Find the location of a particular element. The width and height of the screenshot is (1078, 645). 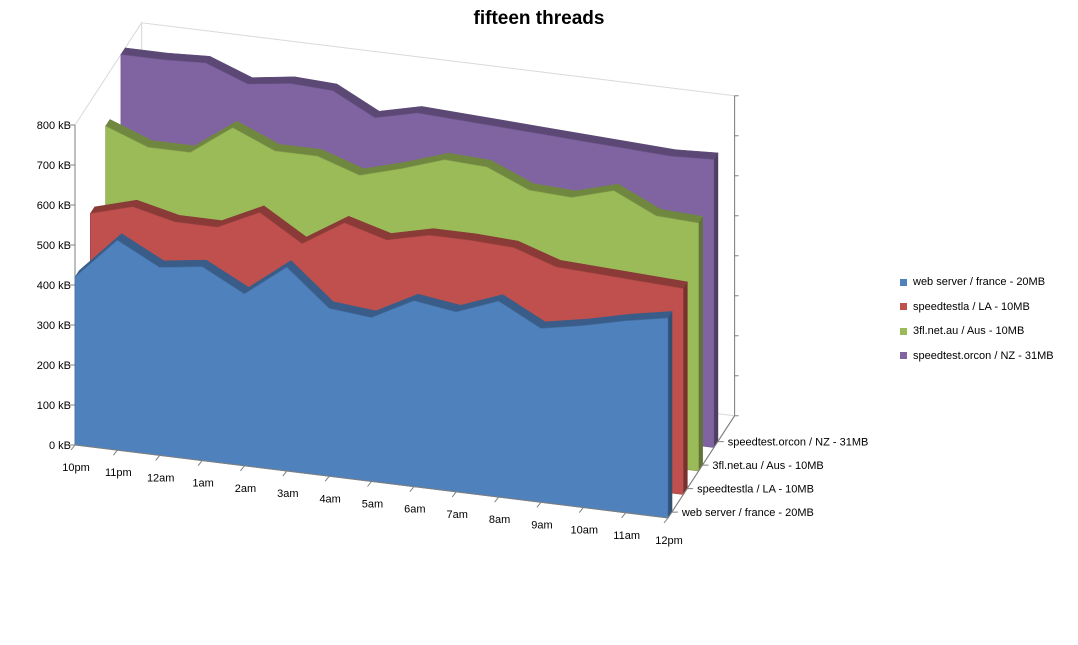

x-tick-label: 10pm is located at coordinates (76, 468).